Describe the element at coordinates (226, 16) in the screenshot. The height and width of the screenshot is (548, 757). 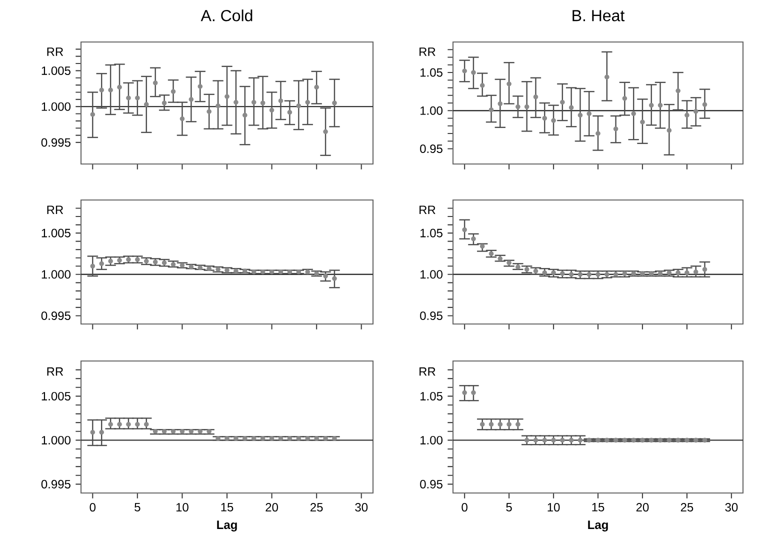
I see `chart-title: A. Cold` at that location.